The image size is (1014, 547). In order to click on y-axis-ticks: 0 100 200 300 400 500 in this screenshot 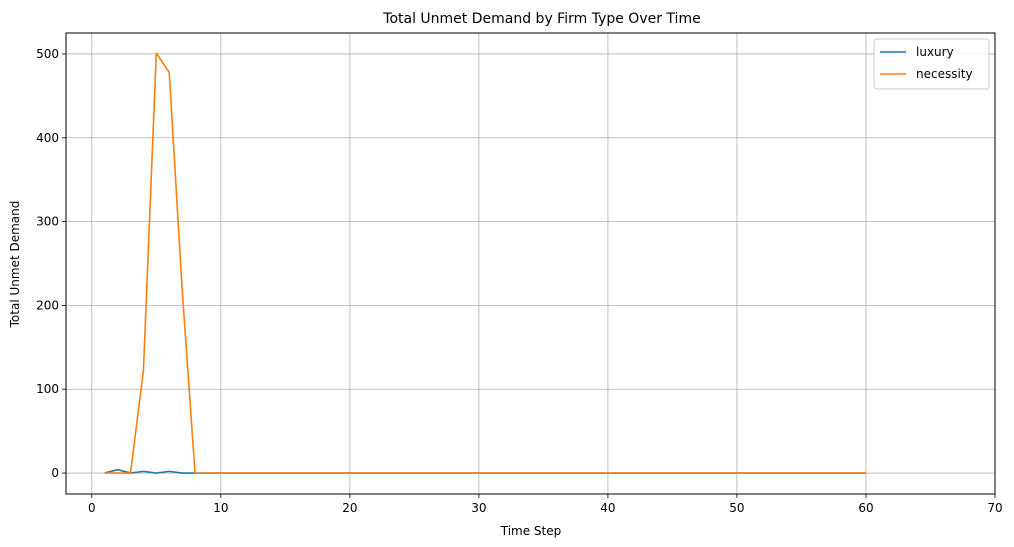, I will do `click(51, 263)`.